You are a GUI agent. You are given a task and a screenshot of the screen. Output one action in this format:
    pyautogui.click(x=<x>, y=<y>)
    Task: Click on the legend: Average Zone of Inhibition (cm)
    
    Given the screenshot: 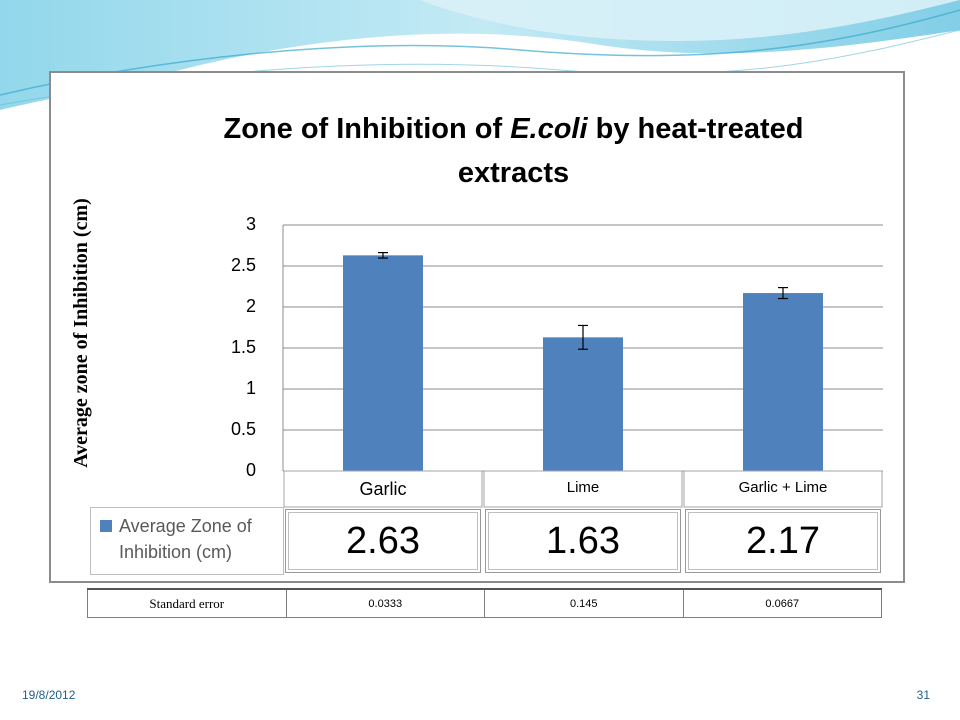 What is the action you would take?
    pyautogui.click(x=187, y=541)
    